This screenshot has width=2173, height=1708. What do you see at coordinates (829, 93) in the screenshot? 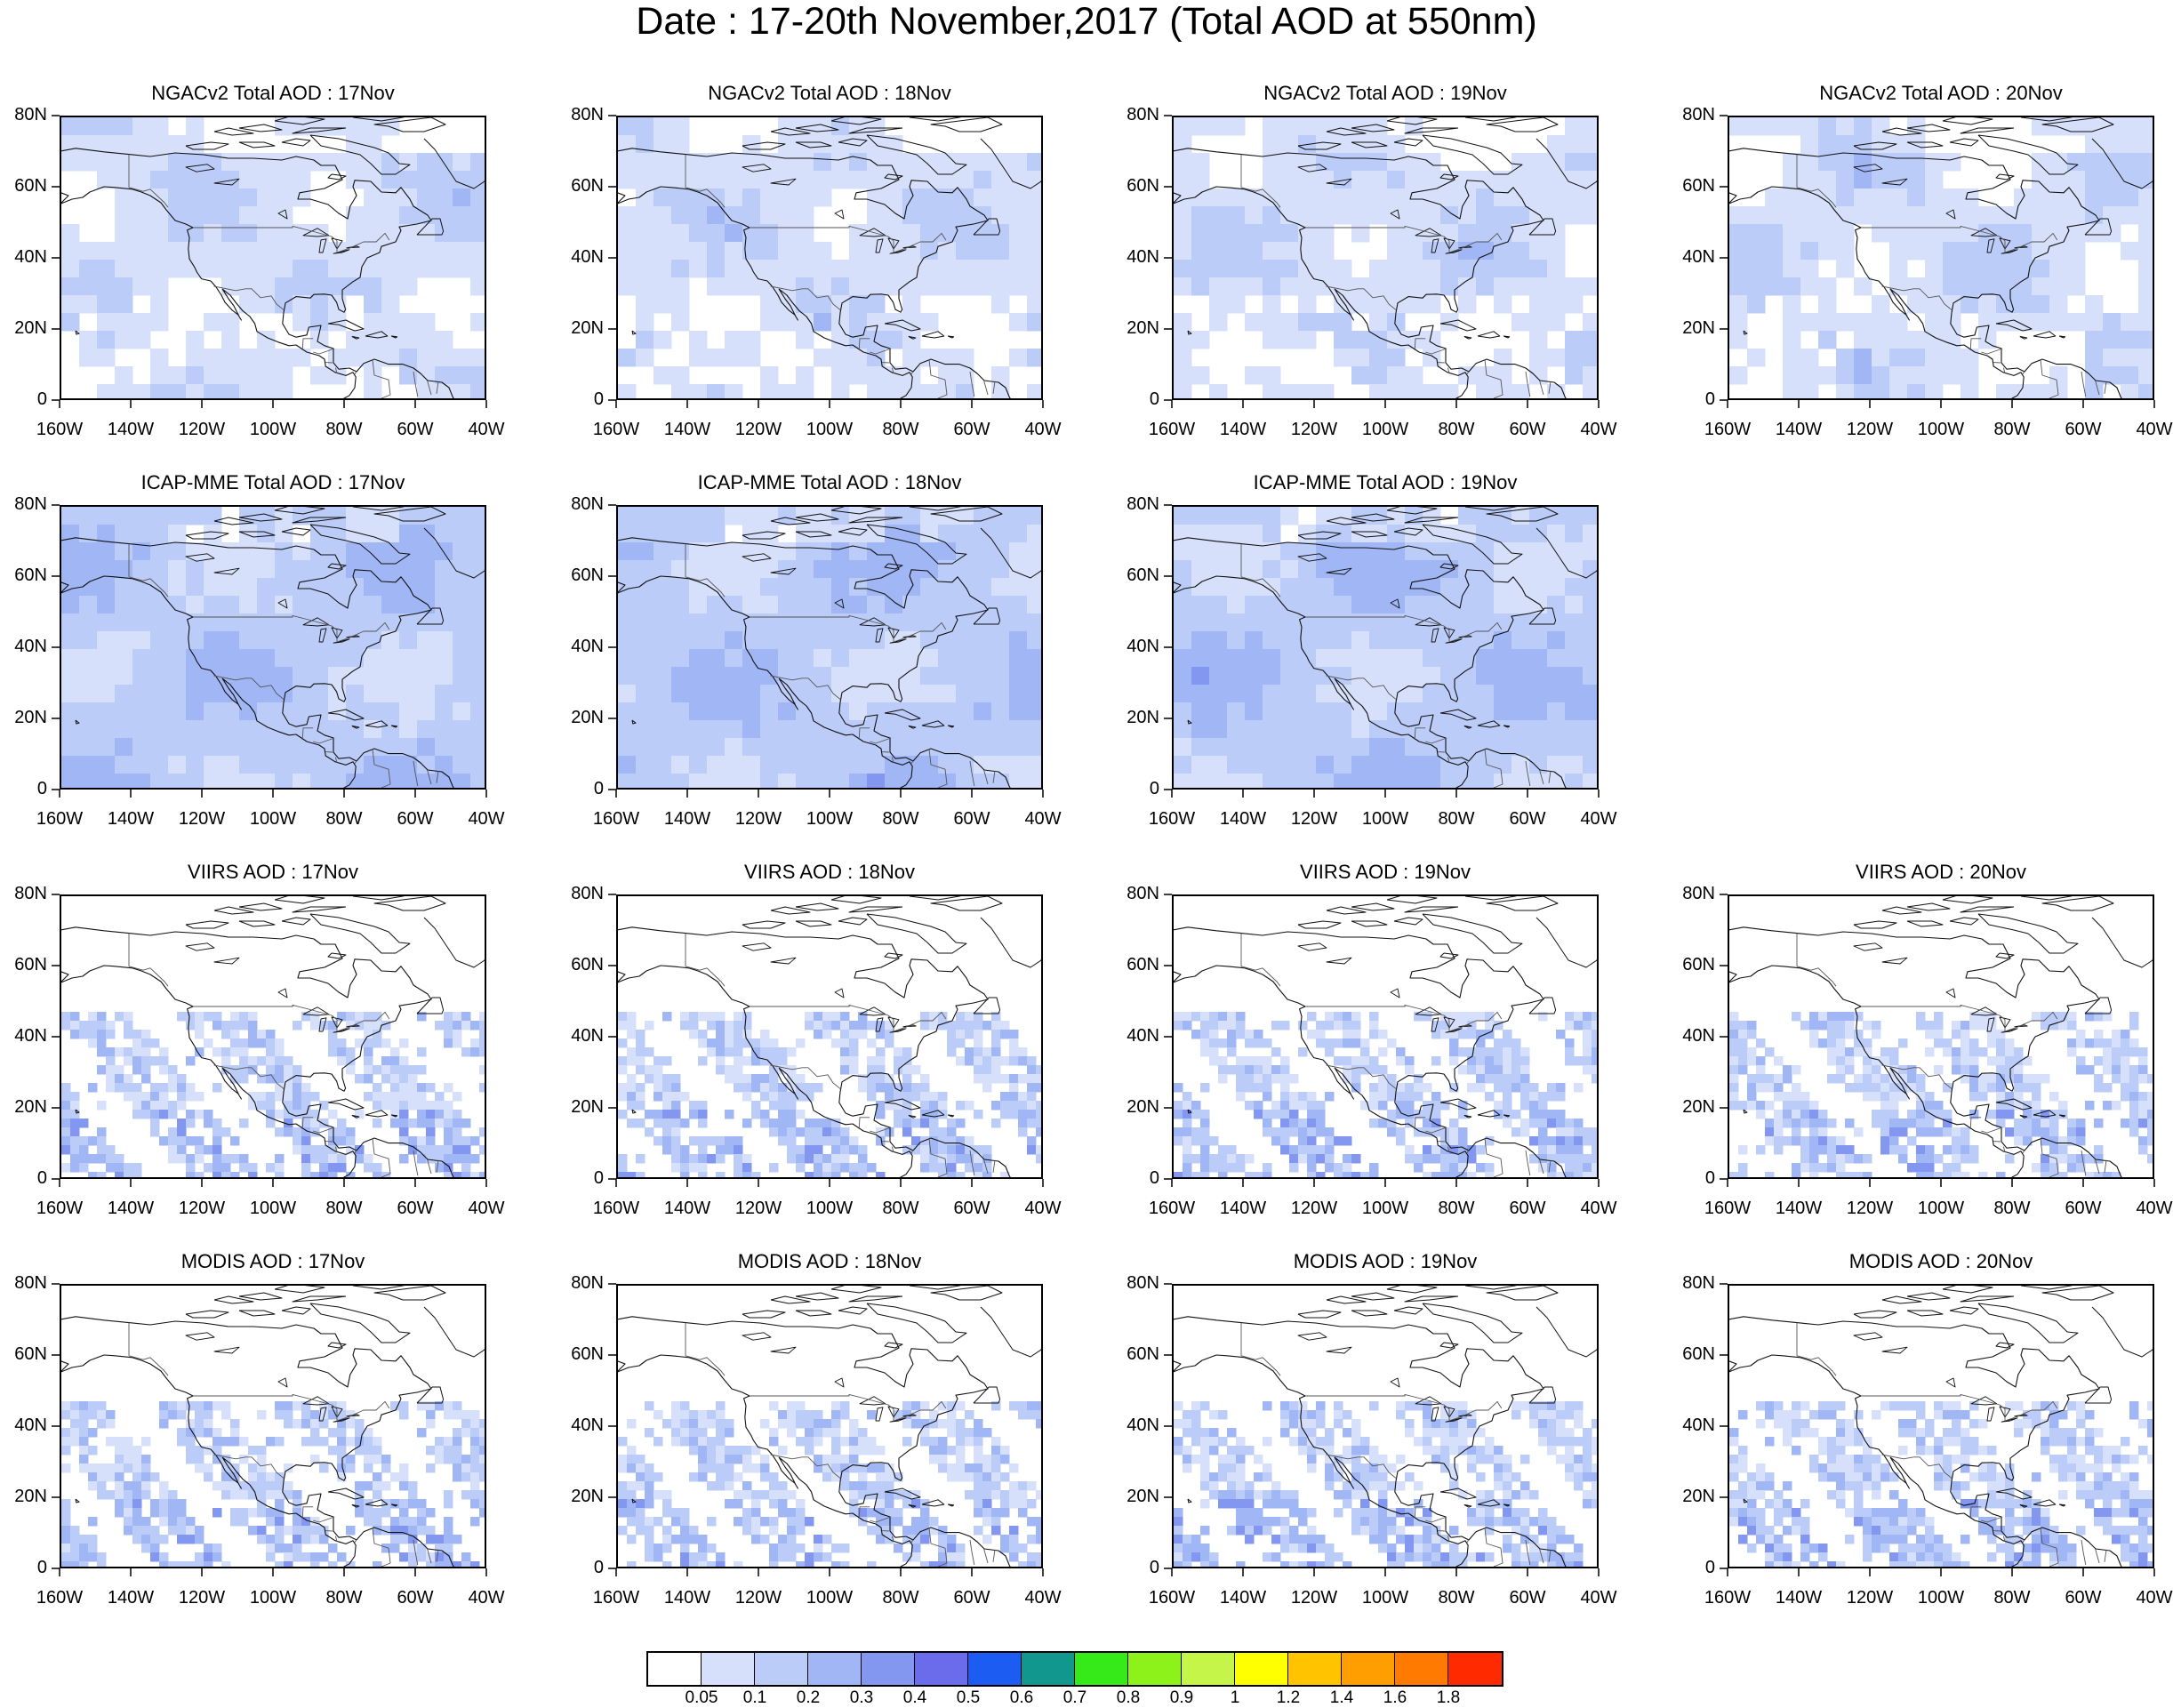
I see `panel-title: NGACv2 Total AOD : 18Nov` at bounding box center [829, 93].